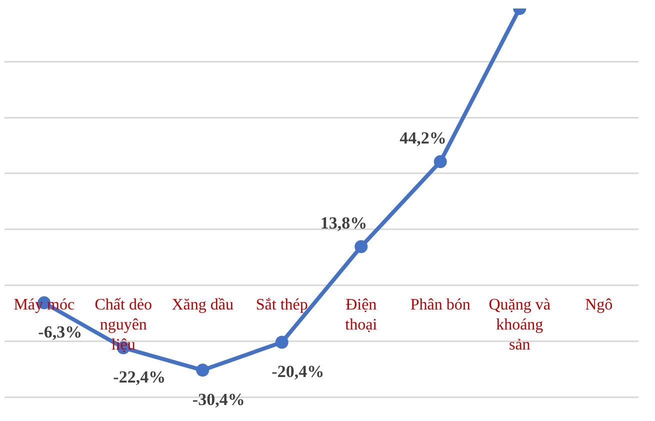 The image size is (655, 421). Describe the element at coordinates (440, 305) in the screenshot. I see `x-tick-label: Phân bón` at that location.